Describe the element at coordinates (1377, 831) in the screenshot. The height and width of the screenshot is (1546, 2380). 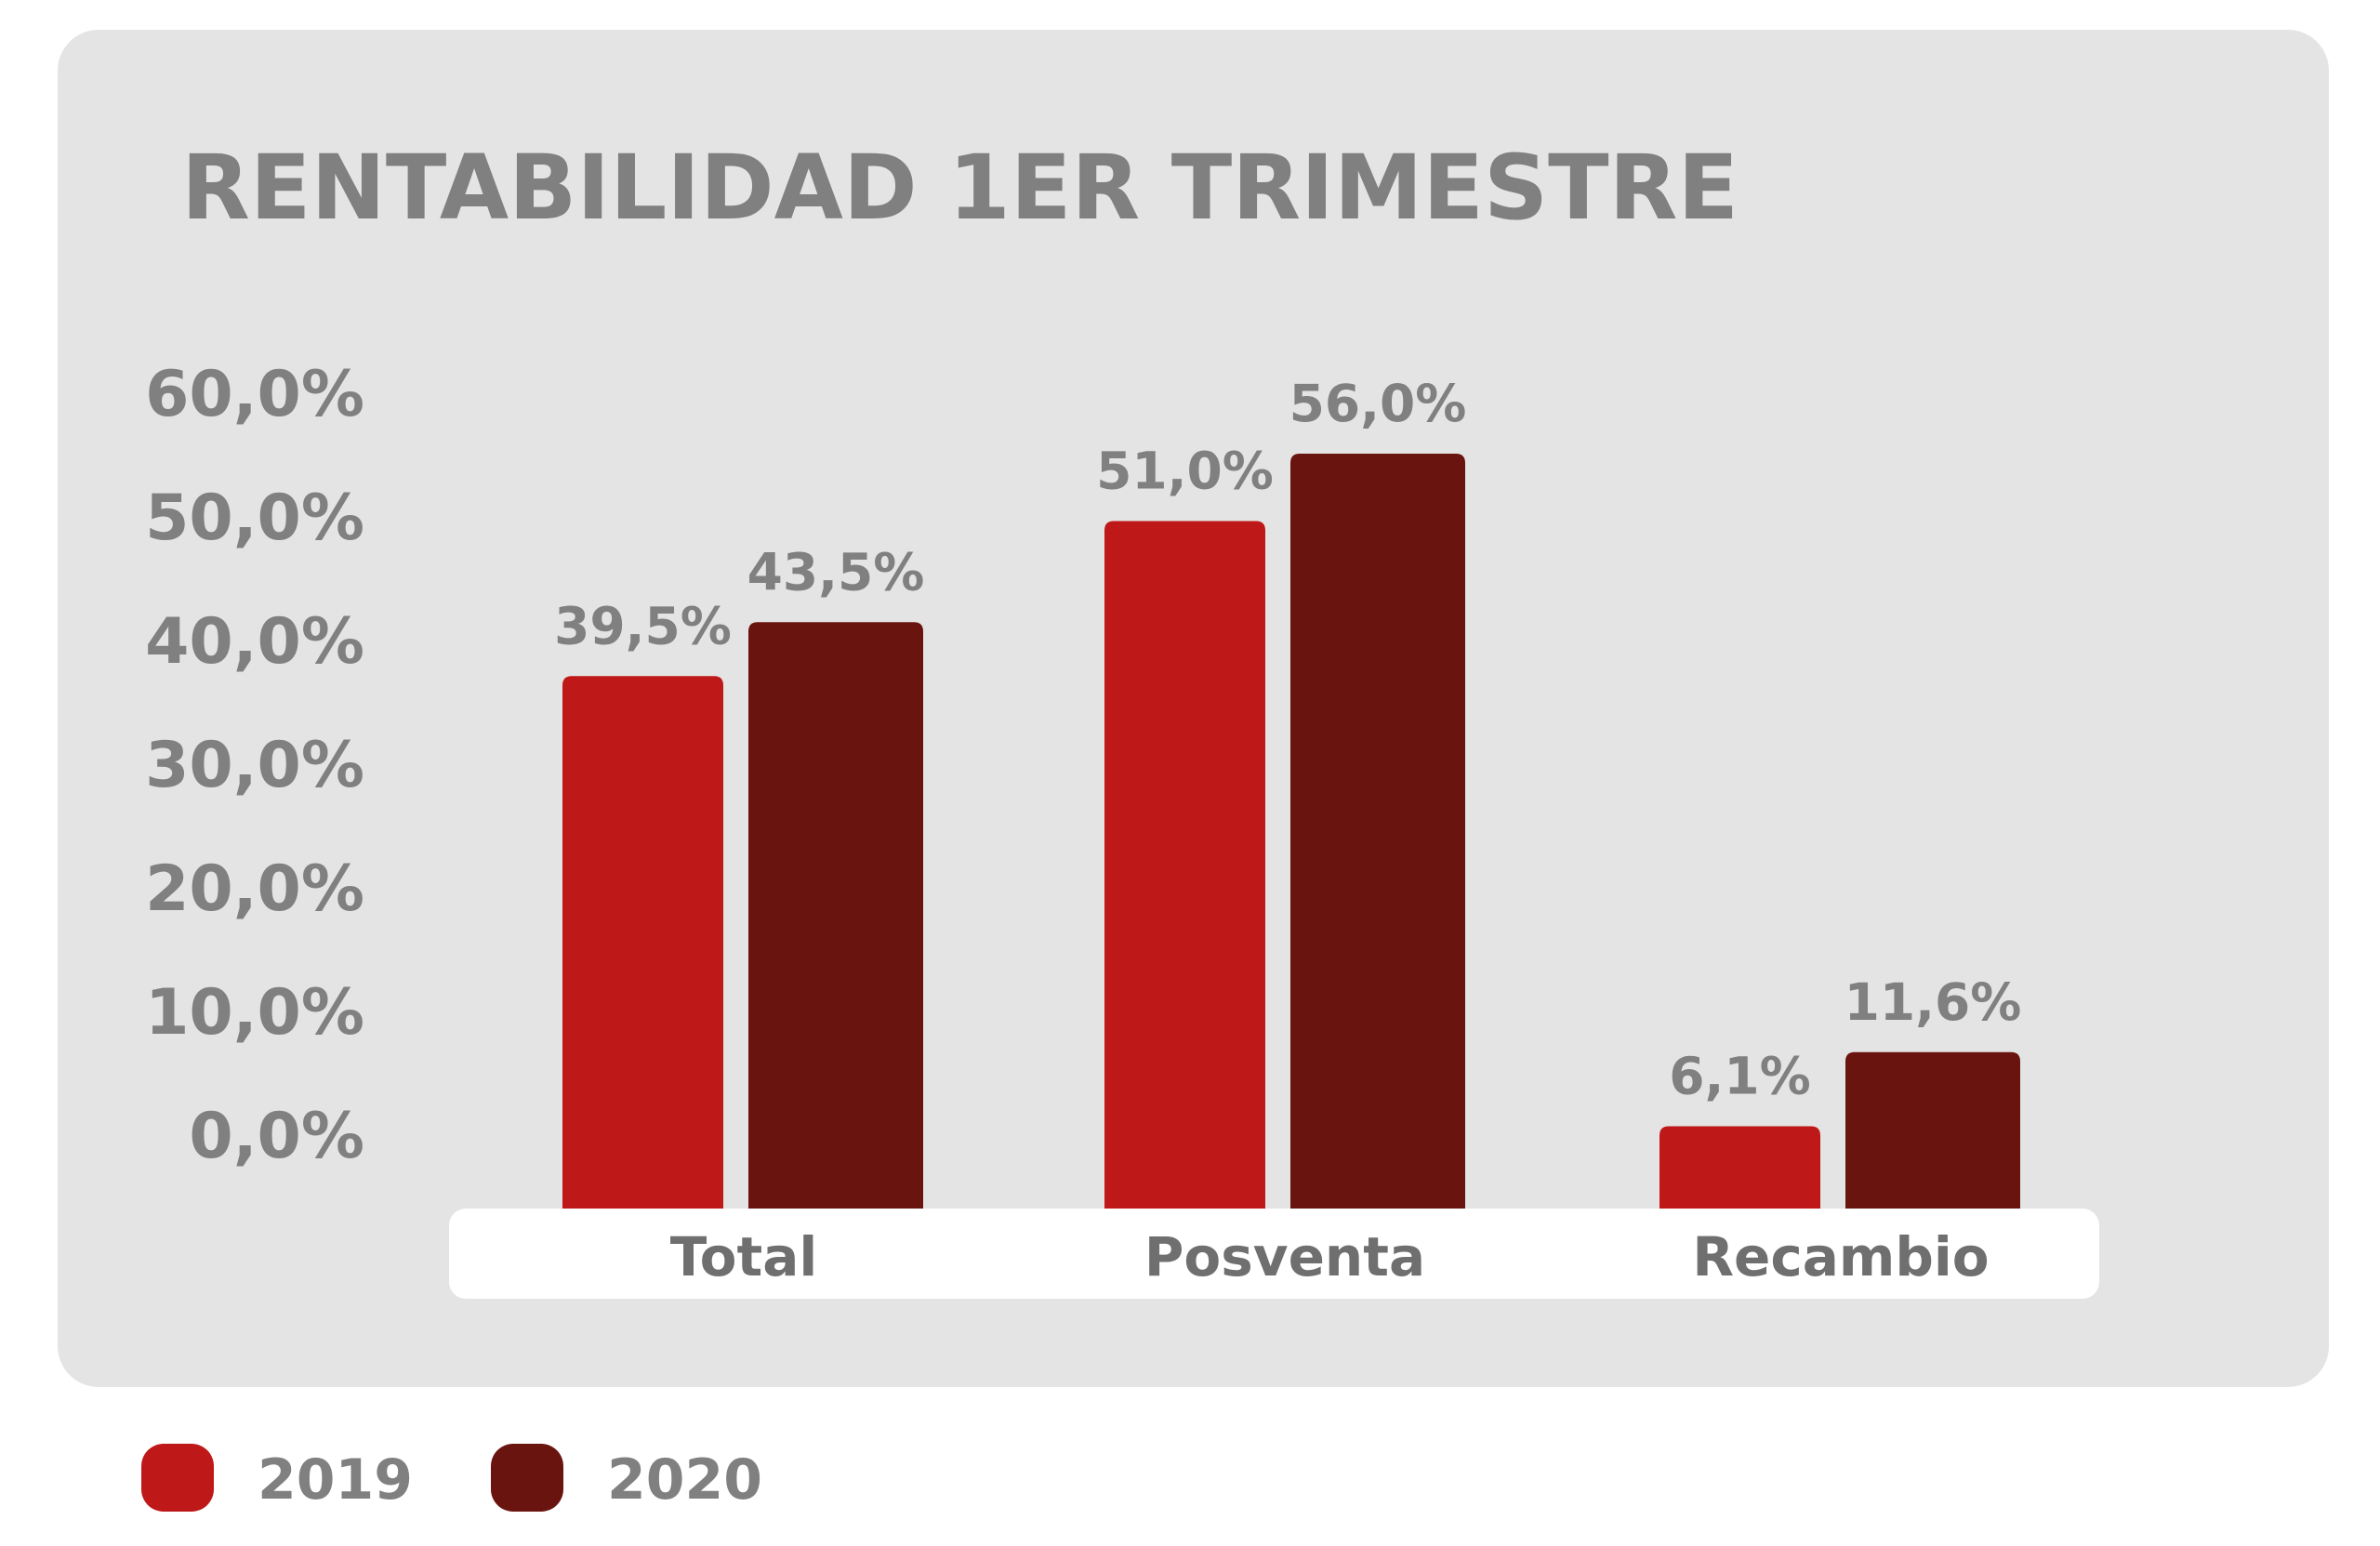
I see `bar-posventa-2020` at that location.